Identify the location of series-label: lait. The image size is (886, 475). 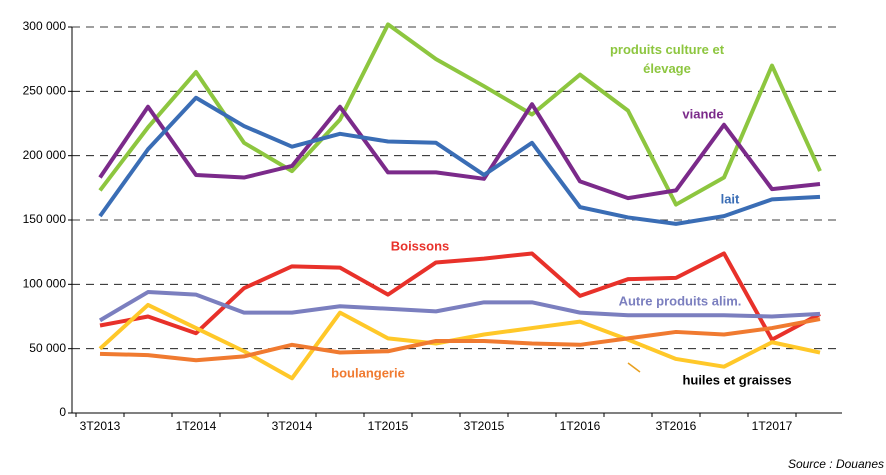
(730, 198).